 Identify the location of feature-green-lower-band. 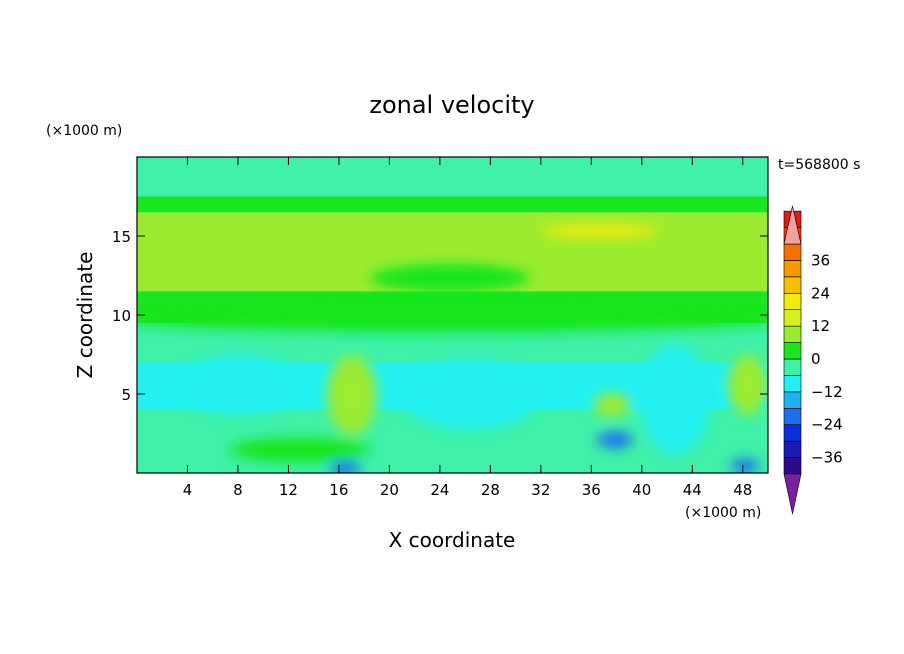
(452, 320).